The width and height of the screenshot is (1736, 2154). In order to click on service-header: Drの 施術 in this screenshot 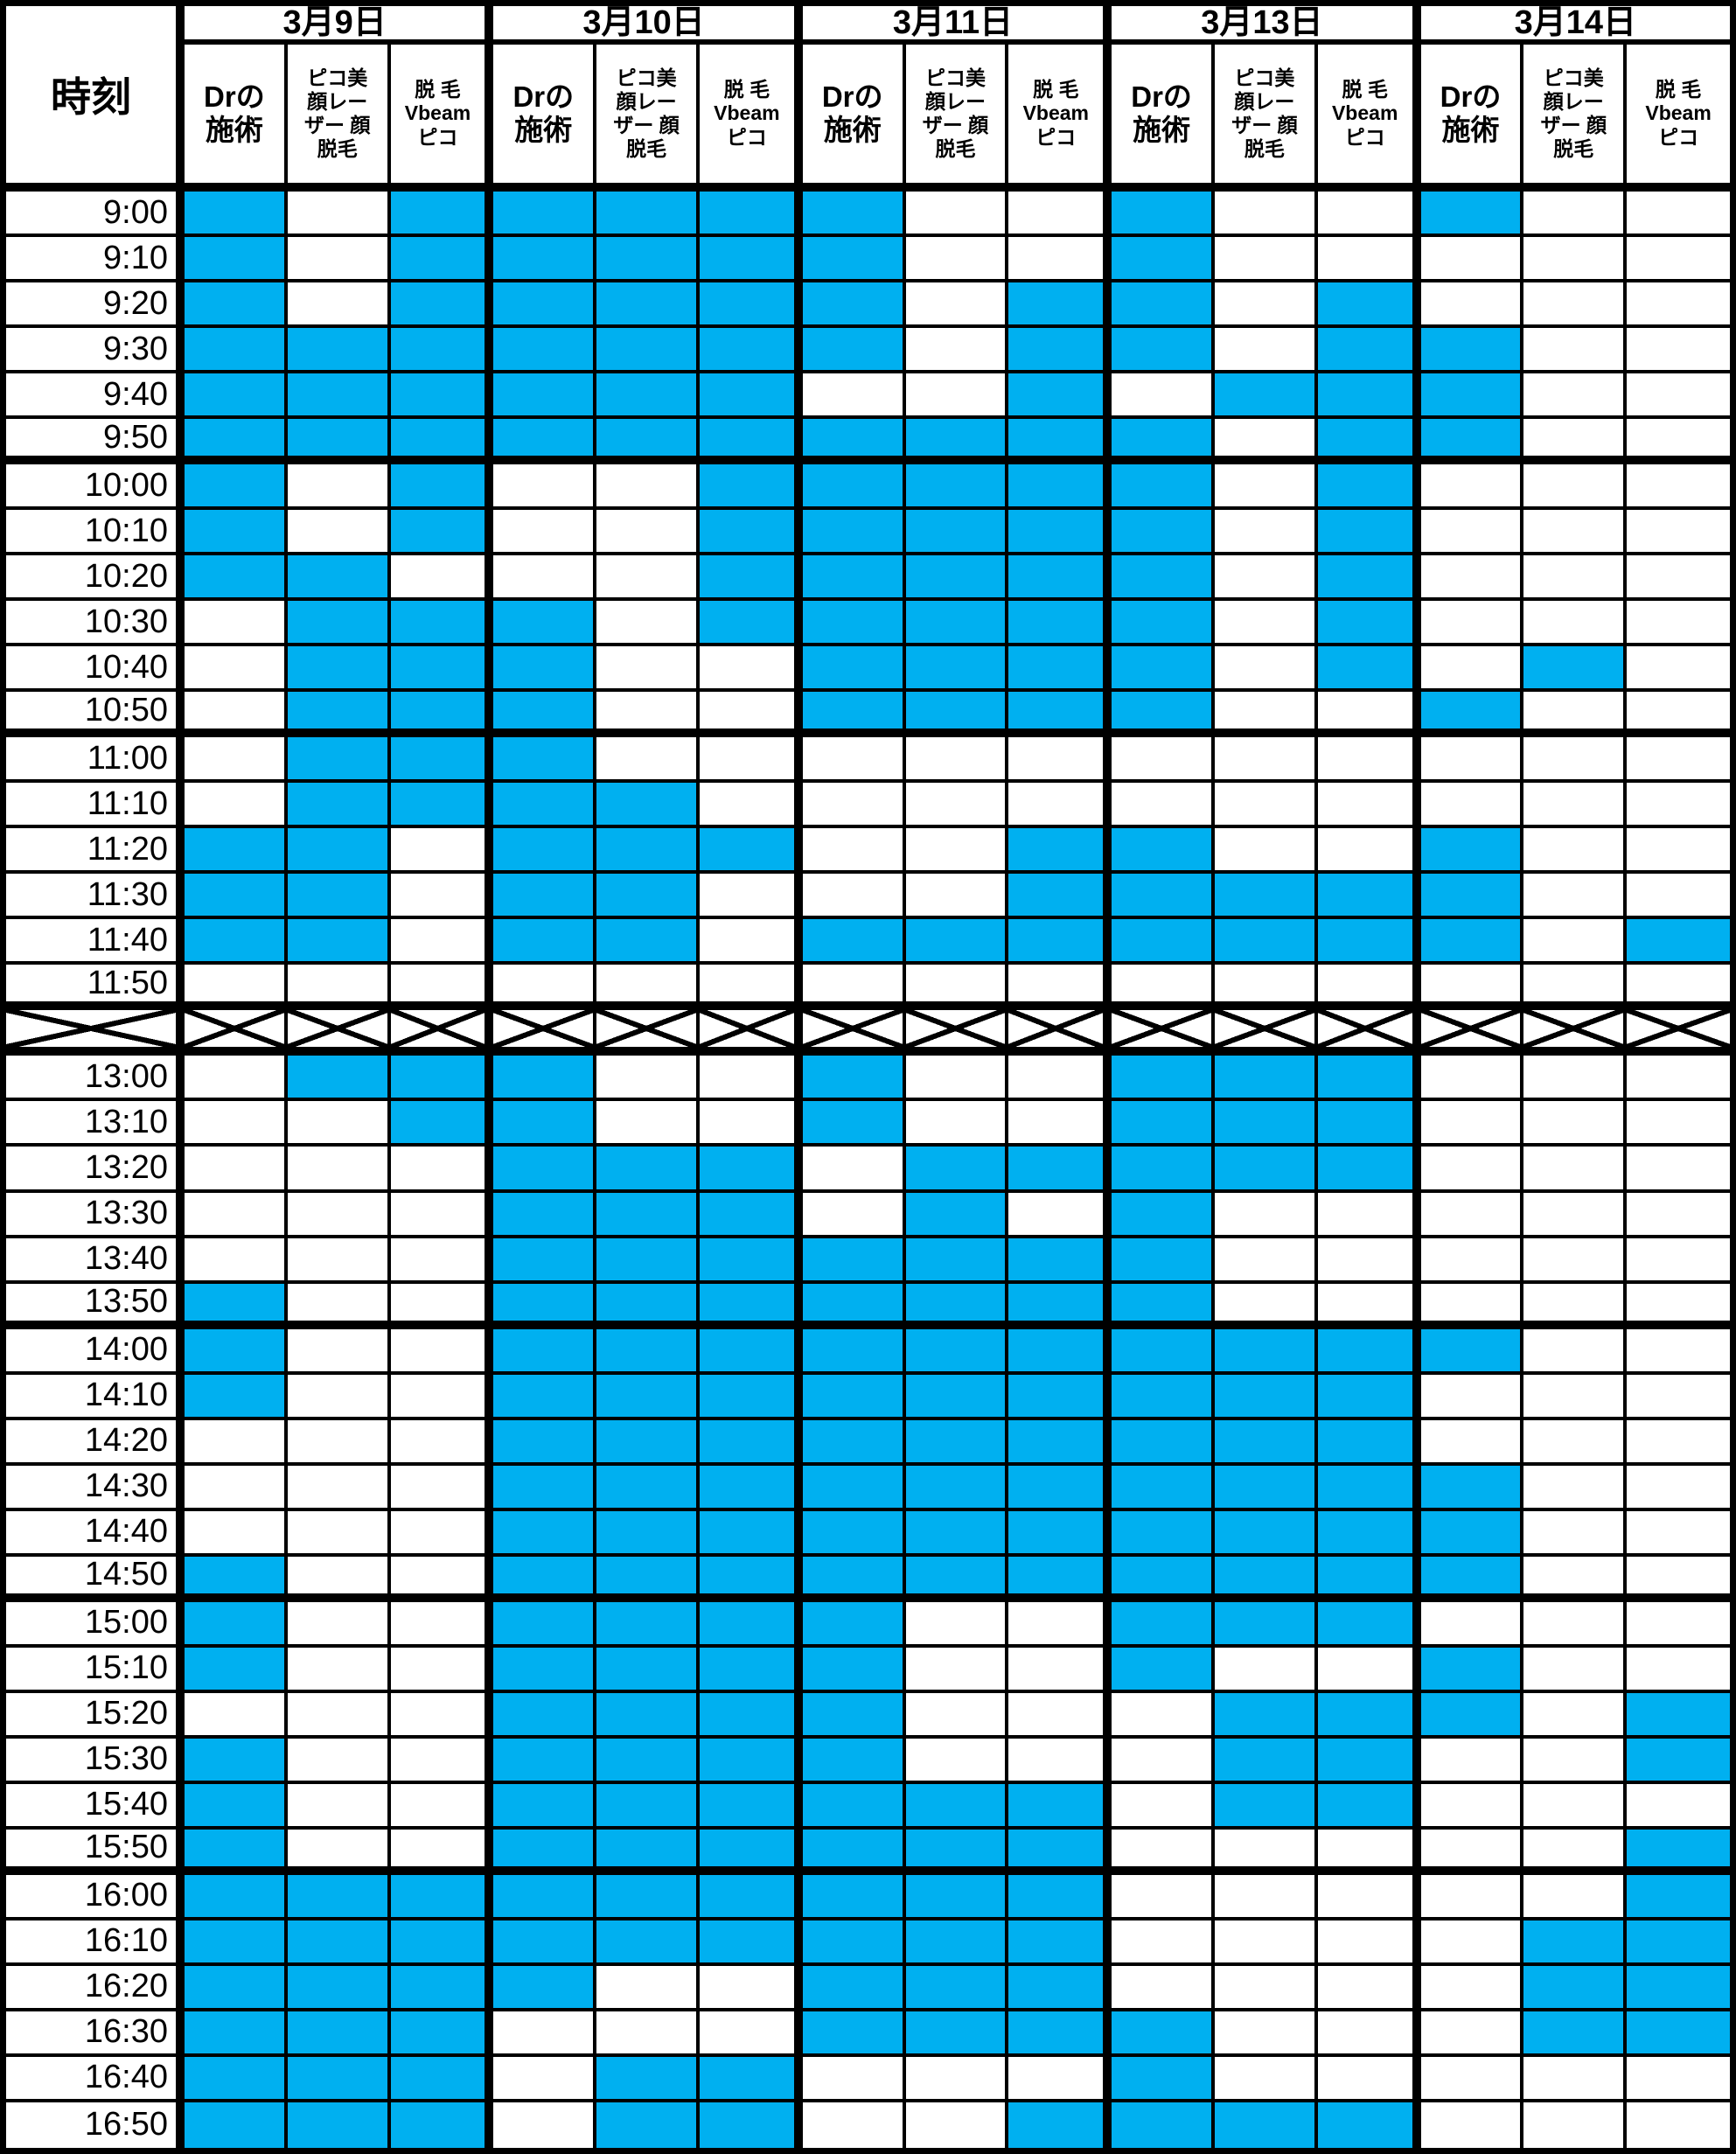, I will do `click(1472, 119)`.